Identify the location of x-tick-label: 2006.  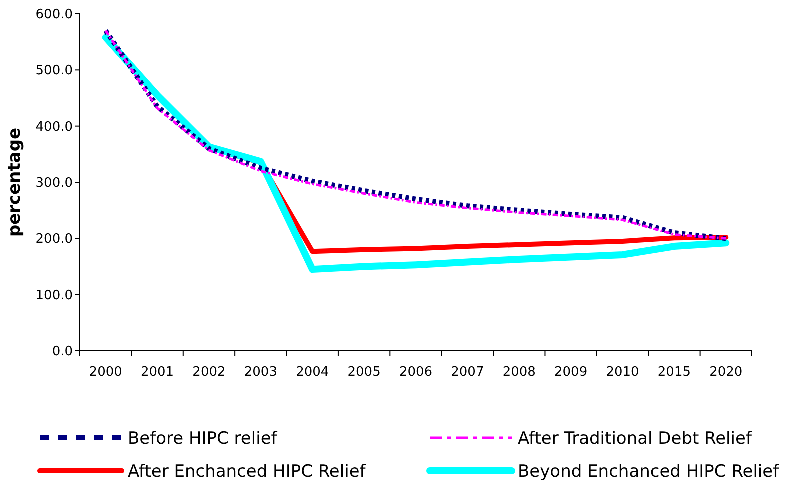
(416, 372).